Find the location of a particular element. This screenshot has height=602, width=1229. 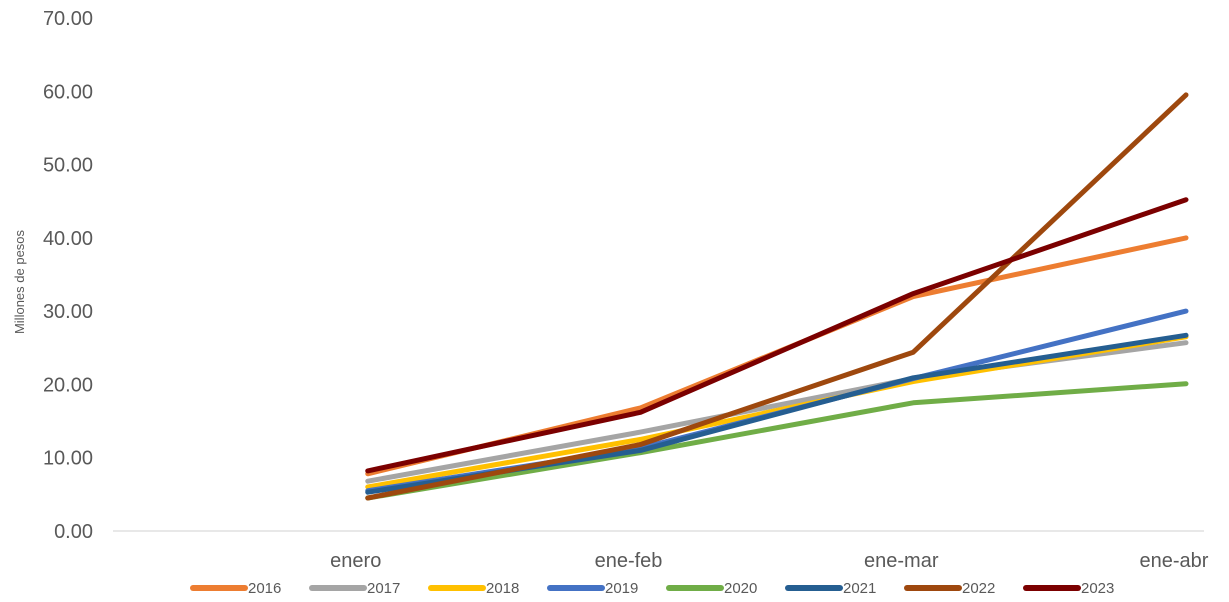

y-tick-label: 70.00 is located at coordinates (68, 19).